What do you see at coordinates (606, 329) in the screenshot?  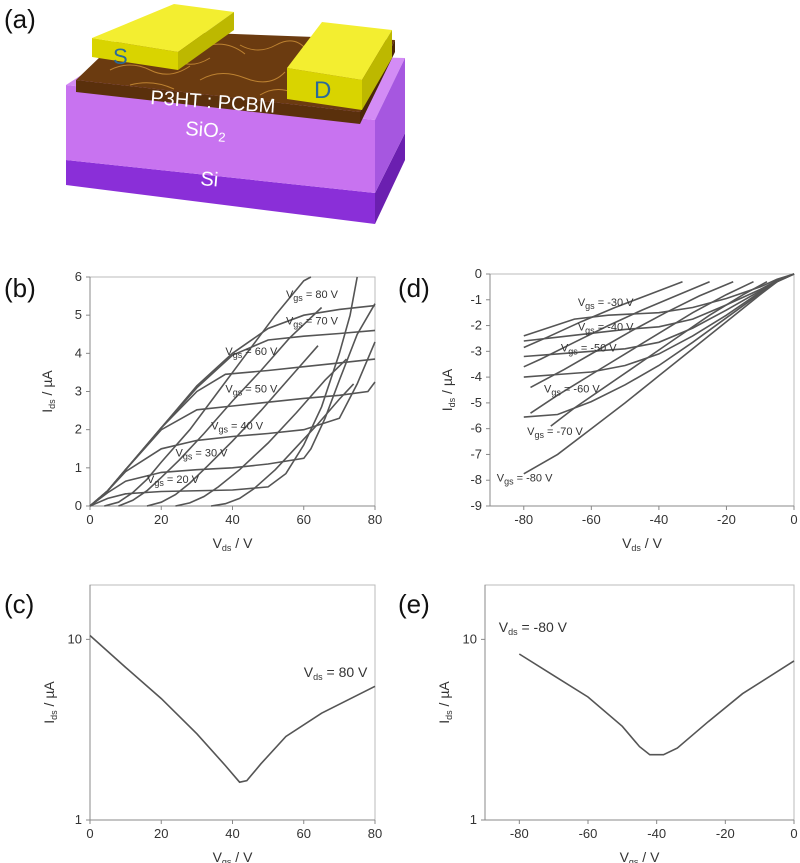 I see `series-annotation: Vgs = -40 V` at bounding box center [606, 329].